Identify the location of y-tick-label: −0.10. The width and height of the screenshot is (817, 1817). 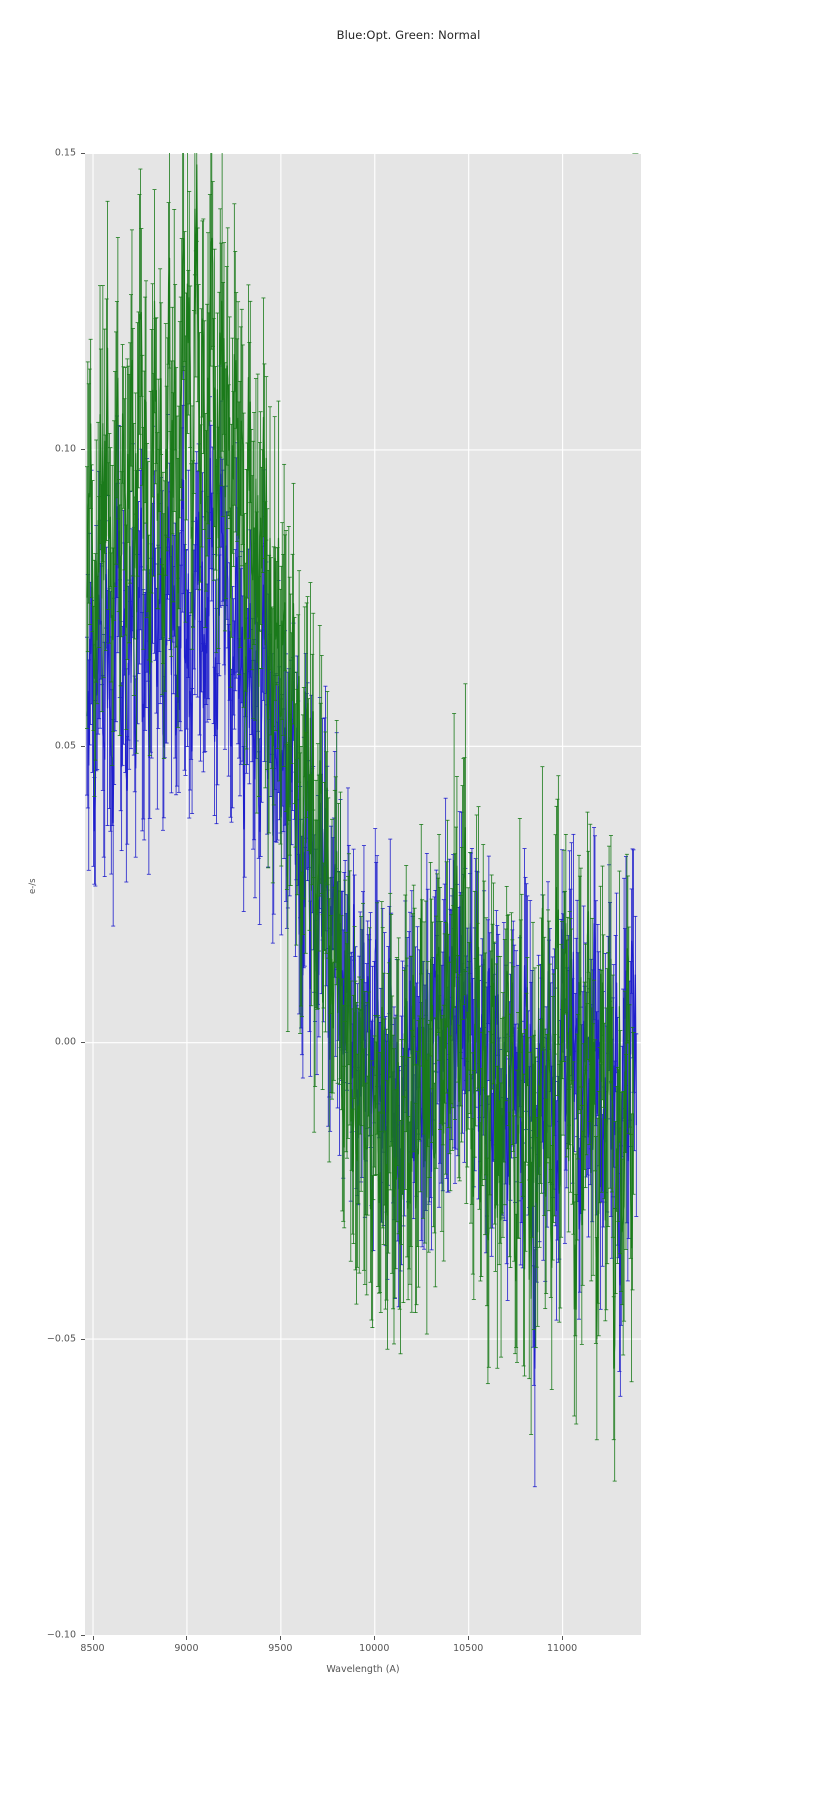
(61, 1635).